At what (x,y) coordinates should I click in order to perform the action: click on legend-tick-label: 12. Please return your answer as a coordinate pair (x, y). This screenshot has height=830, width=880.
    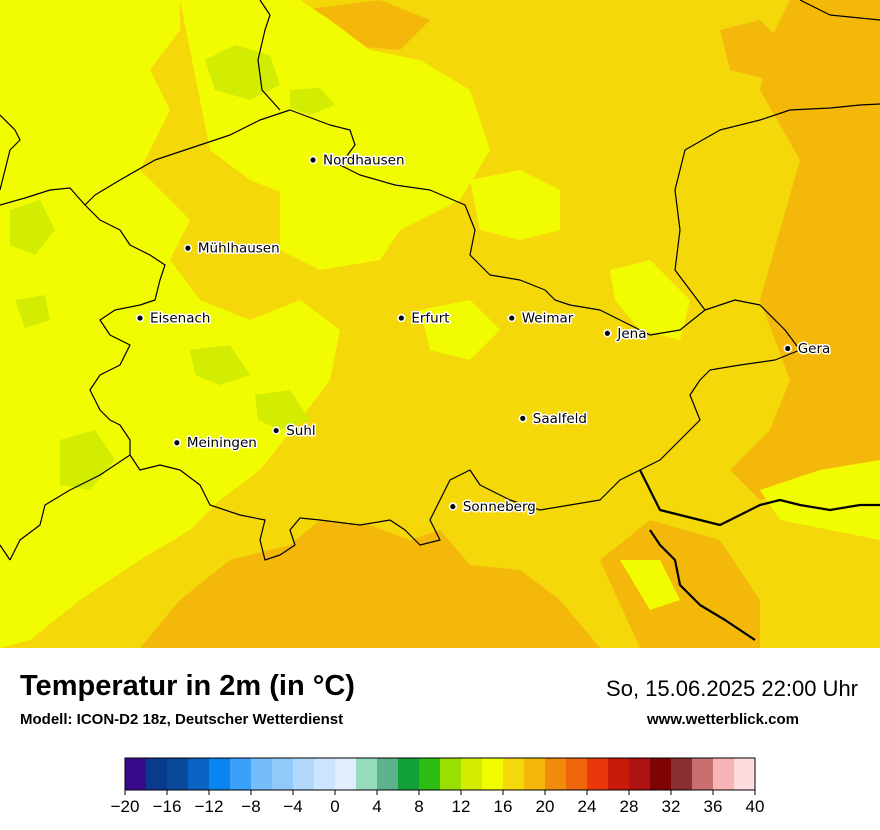
    Looking at the image, I should click on (461, 806).